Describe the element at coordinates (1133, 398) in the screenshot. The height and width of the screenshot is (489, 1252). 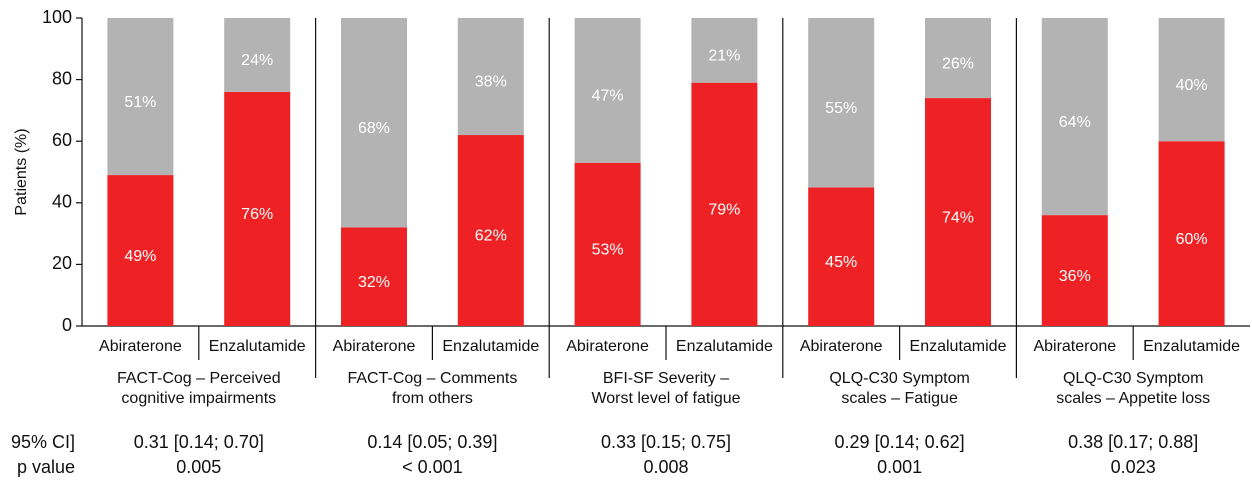
I see `group-label: scales – Appetite loss` at that location.